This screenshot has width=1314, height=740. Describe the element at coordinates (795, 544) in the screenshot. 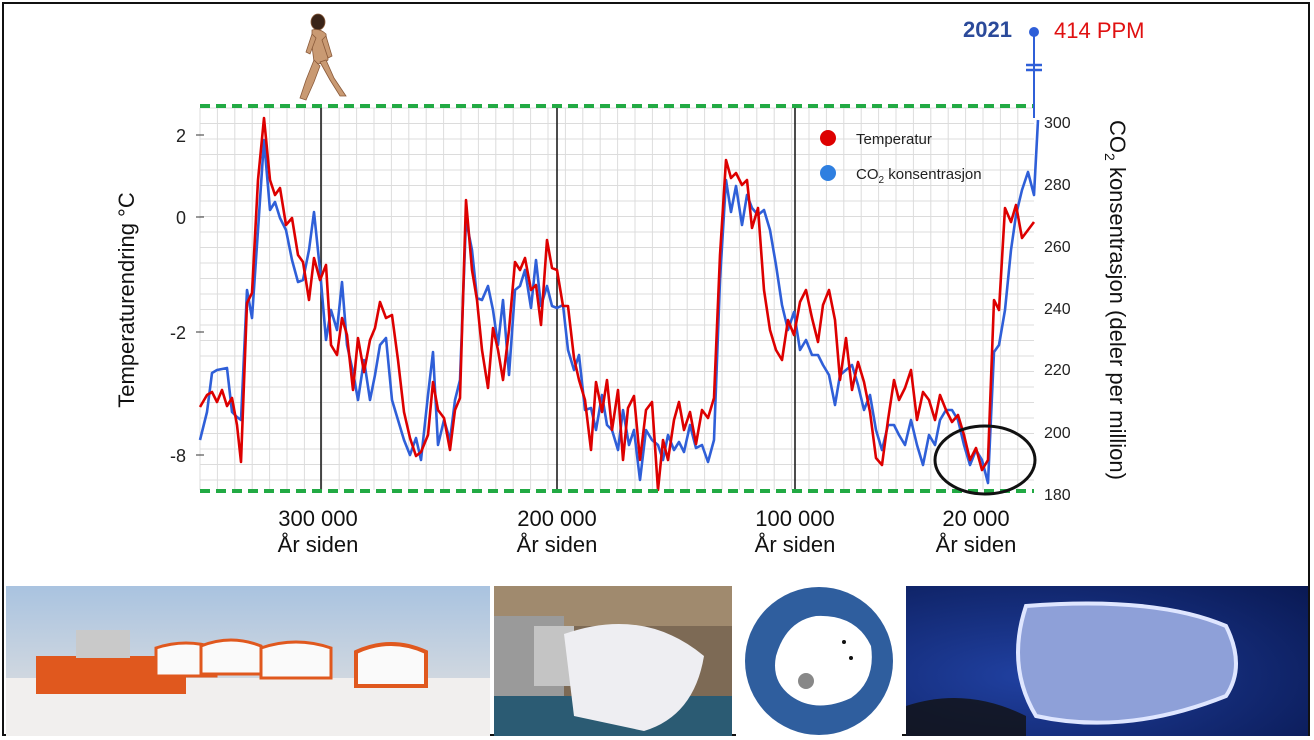

I see `x-tick-100000-sub: År siden` at that location.